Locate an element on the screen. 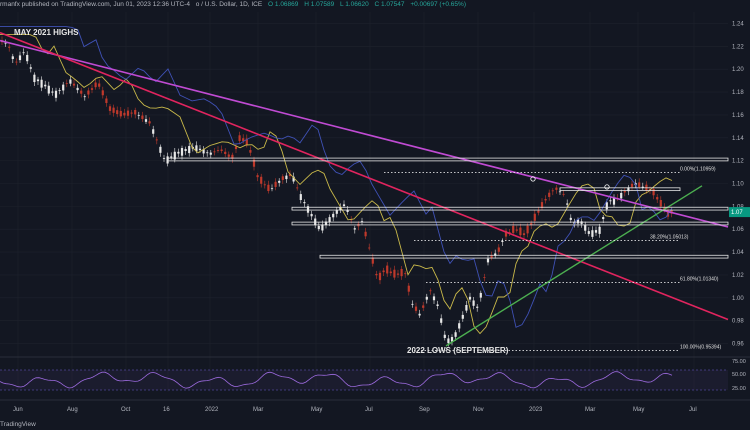 This screenshot has height=430, width=750. x-tick-label: Aug is located at coordinates (72, 410).